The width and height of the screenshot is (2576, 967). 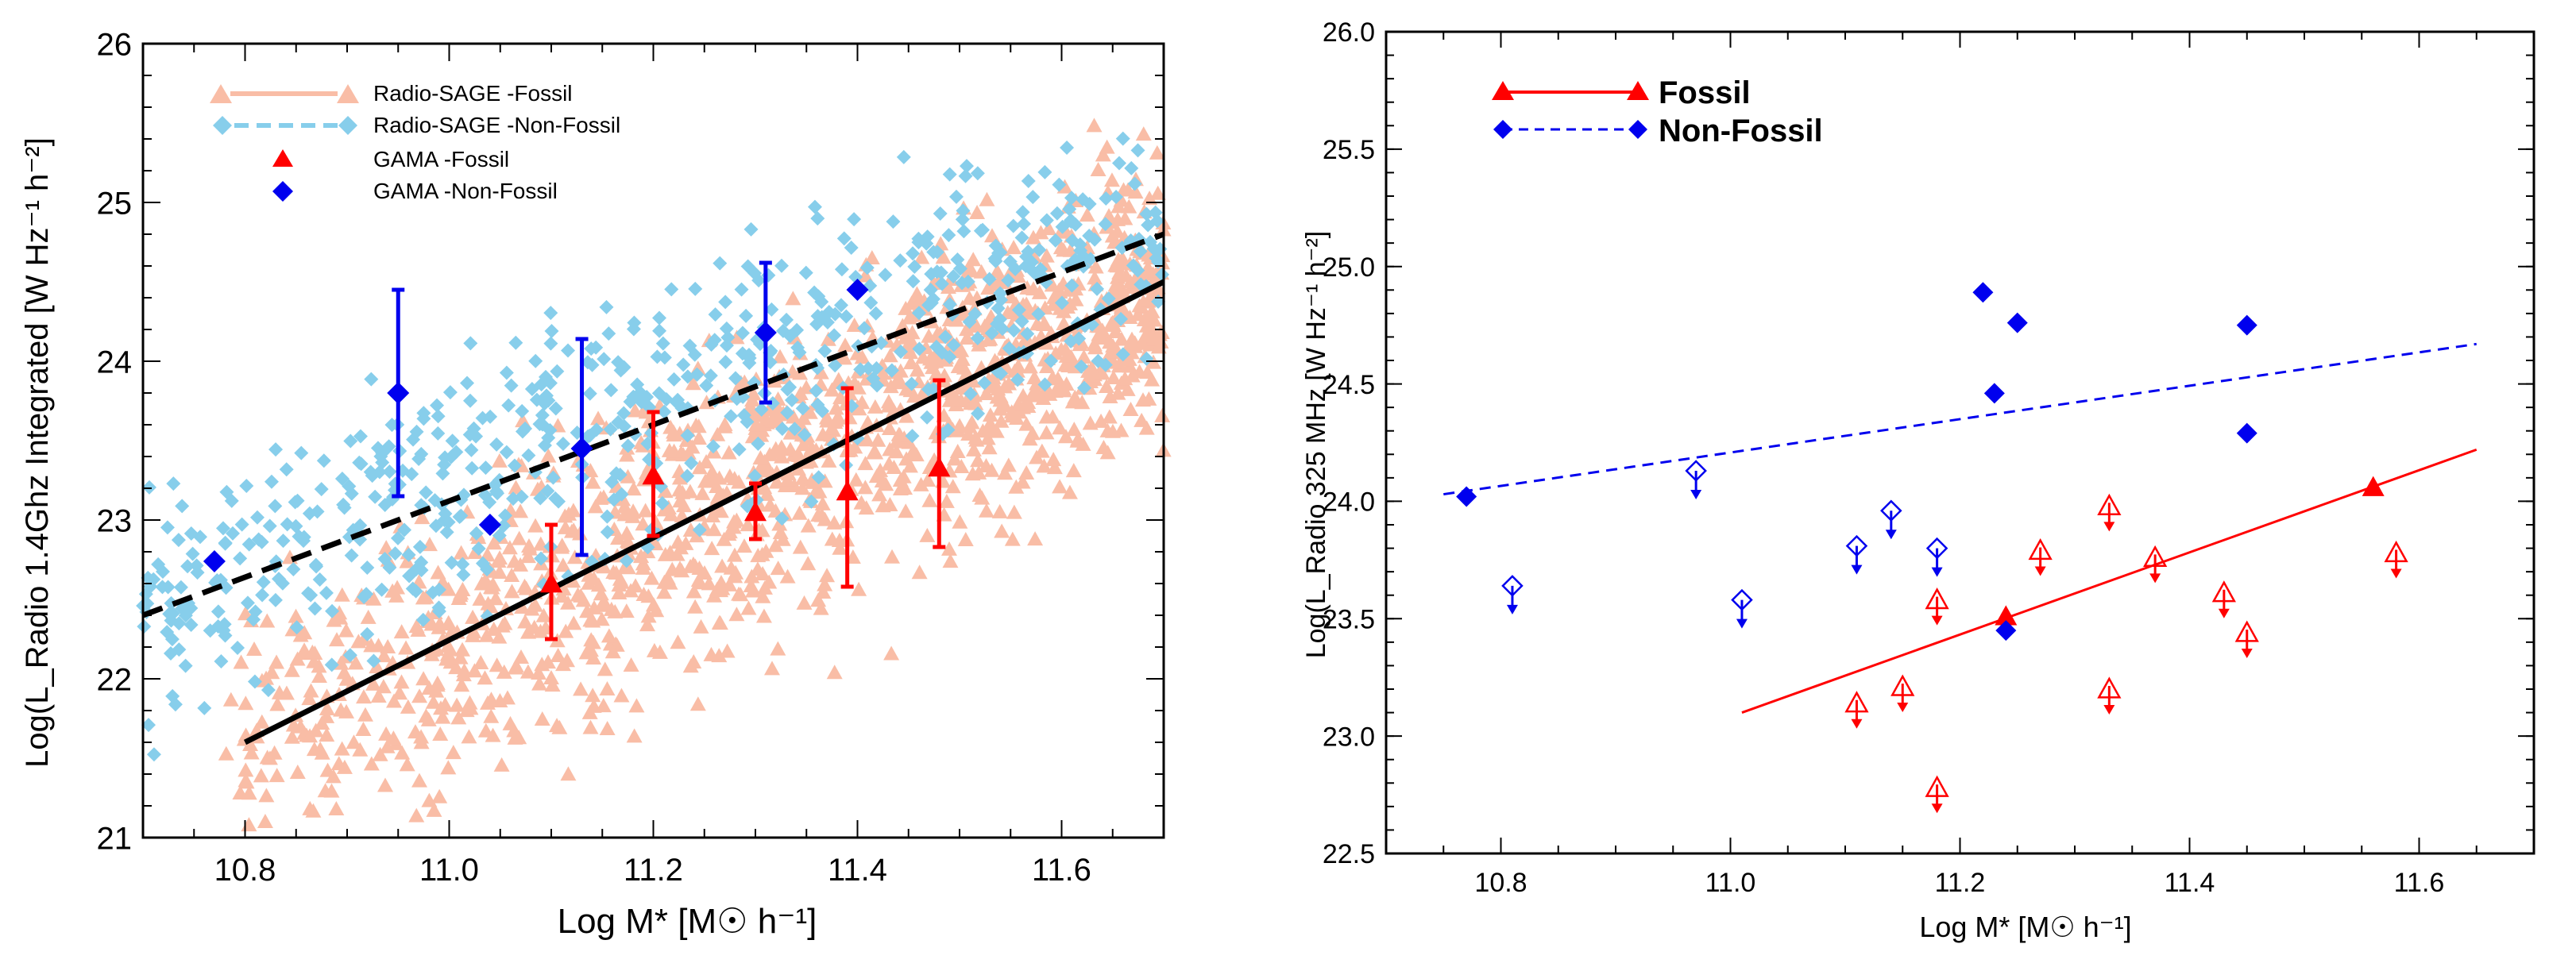 What do you see at coordinates (245, 870) in the screenshot?
I see `x-tick-label: 10.8` at bounding box center [245, 870].